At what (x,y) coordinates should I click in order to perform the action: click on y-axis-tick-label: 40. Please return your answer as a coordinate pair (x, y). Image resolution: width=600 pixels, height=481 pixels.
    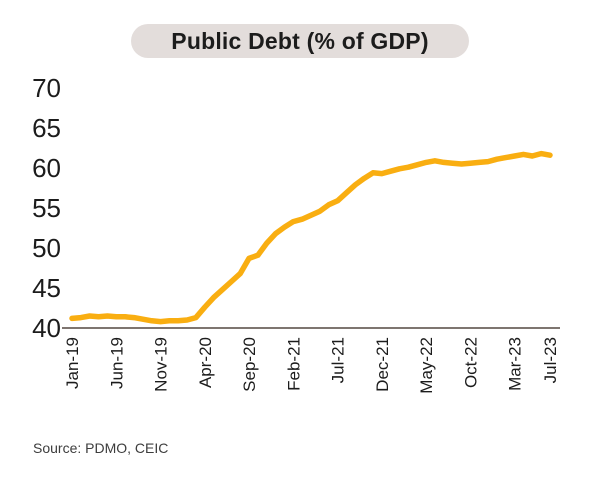
    Looking at the image, I should click on (46, 328).